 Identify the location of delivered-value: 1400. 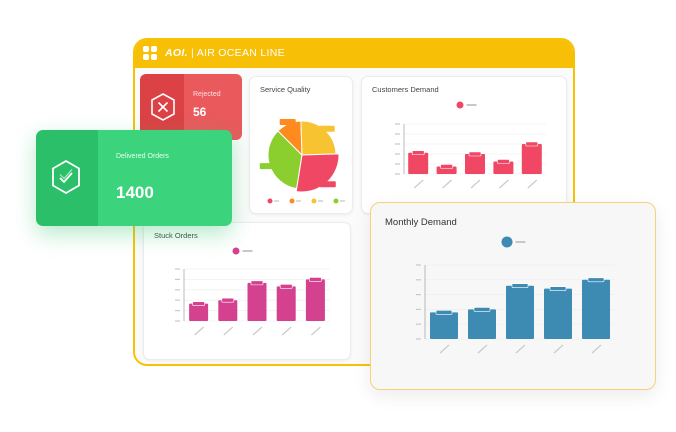
(135, 192).